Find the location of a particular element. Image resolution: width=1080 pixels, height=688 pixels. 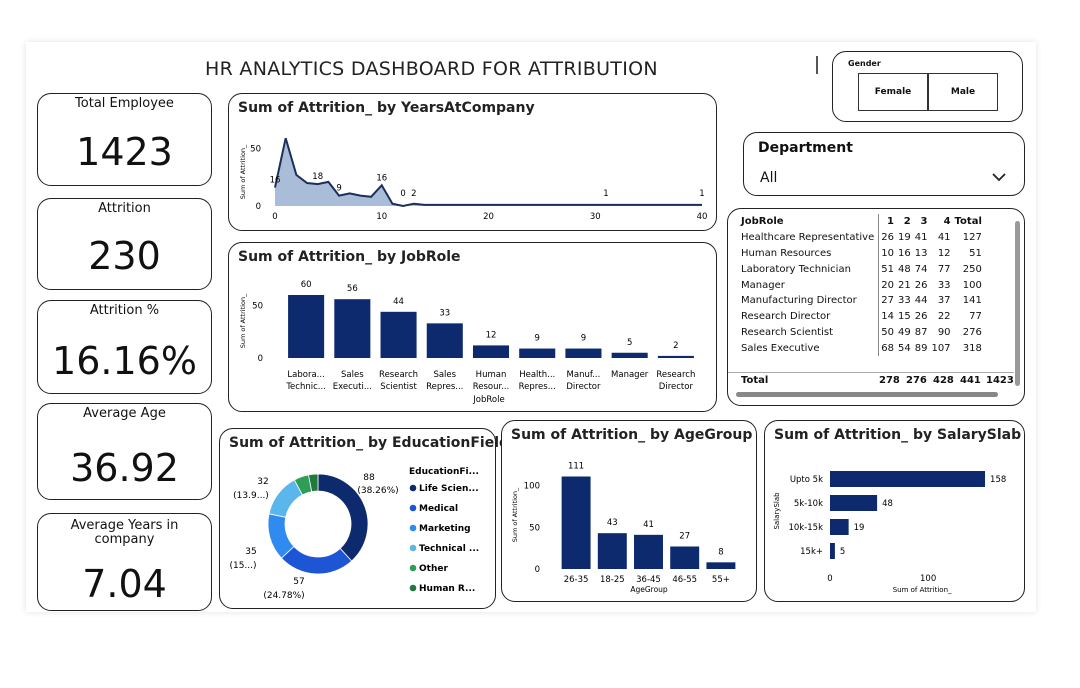

slicer-label: Gender is located at coordinates (864, 63).